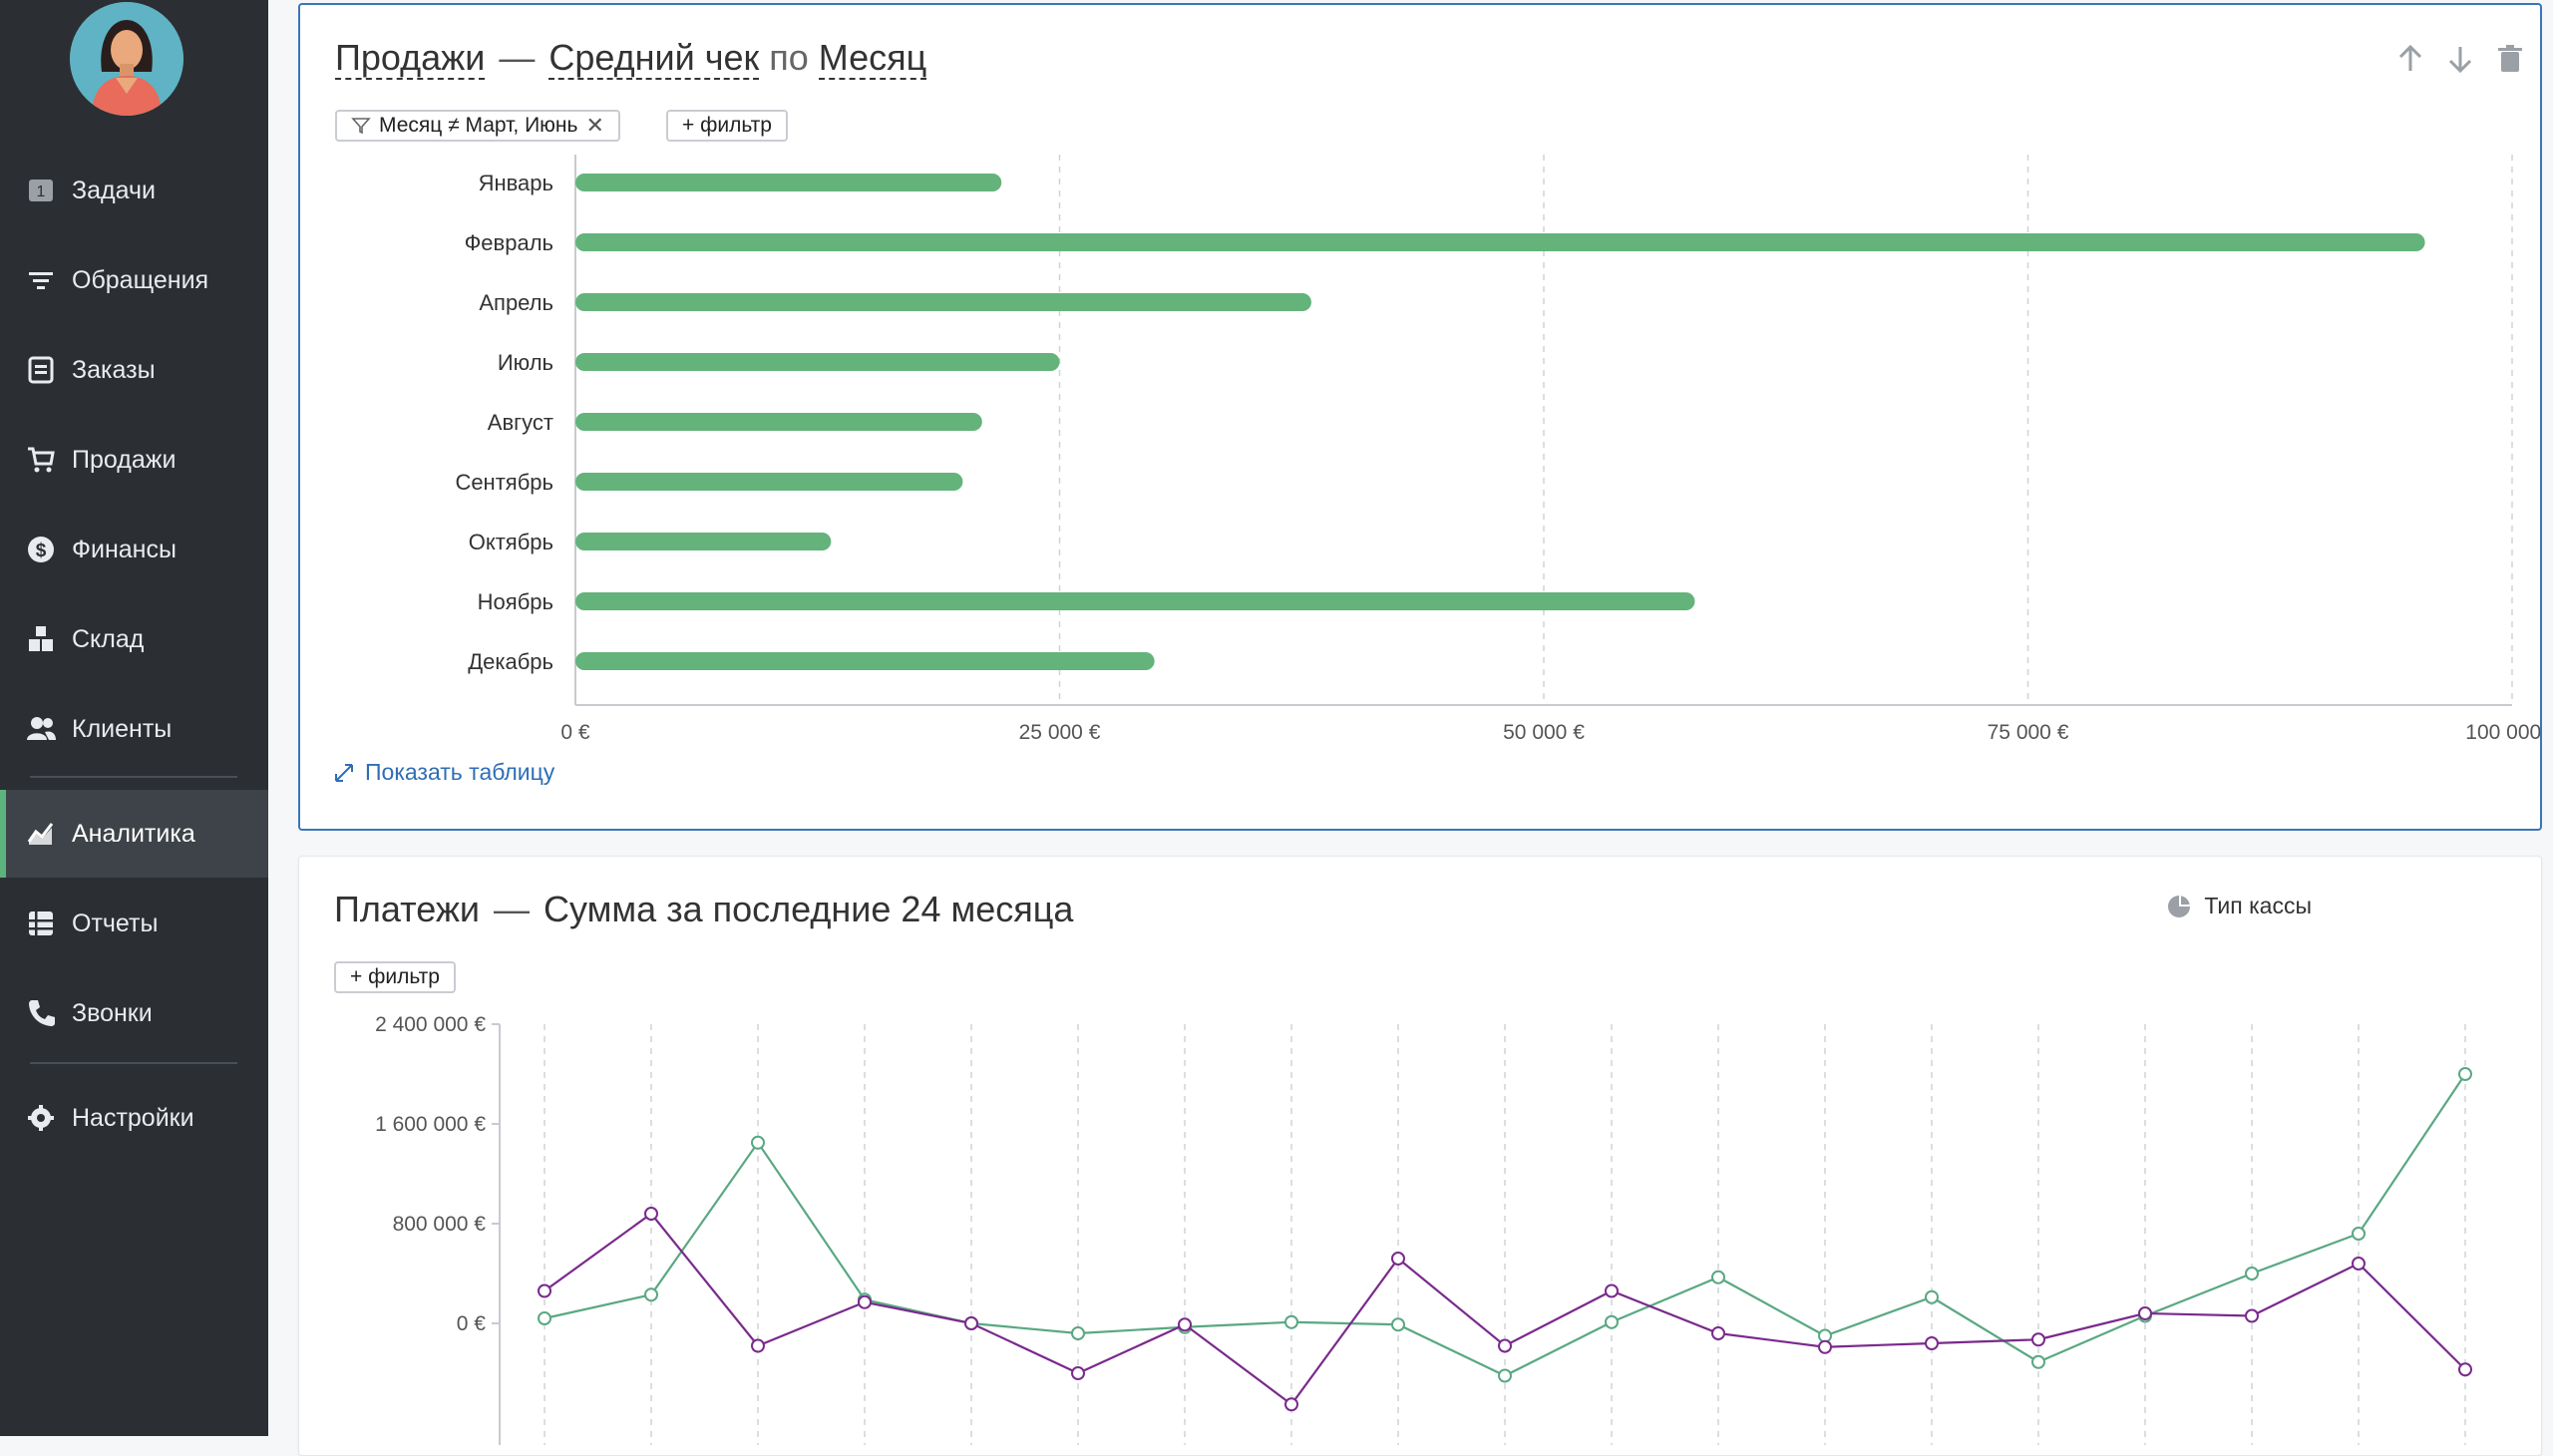  Describe the element at coordinates (116, 923) in the screenshot. I see `sidebar-item-label: Отчеты` at that location.